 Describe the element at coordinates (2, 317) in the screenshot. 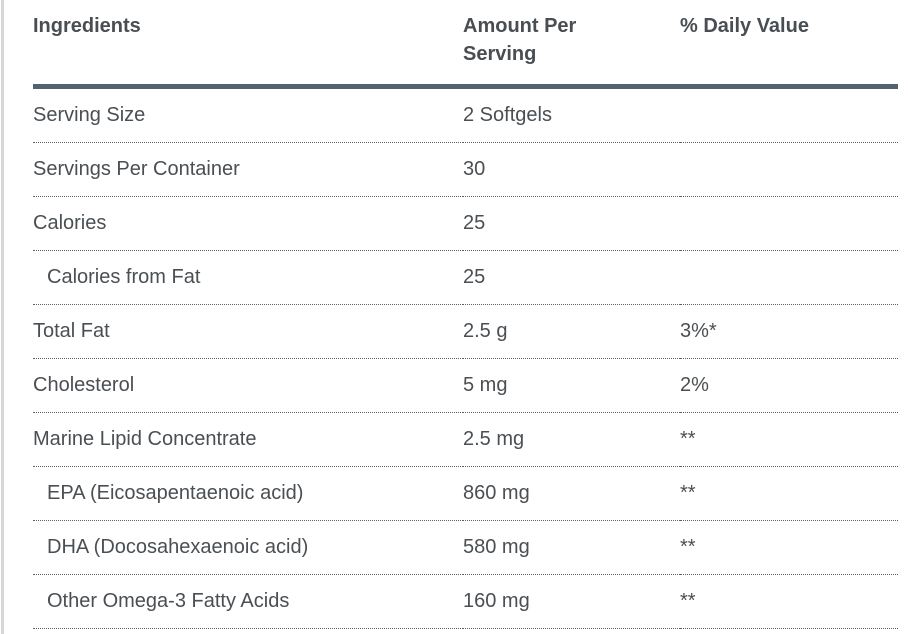

I see `page-left-edge` at that location.